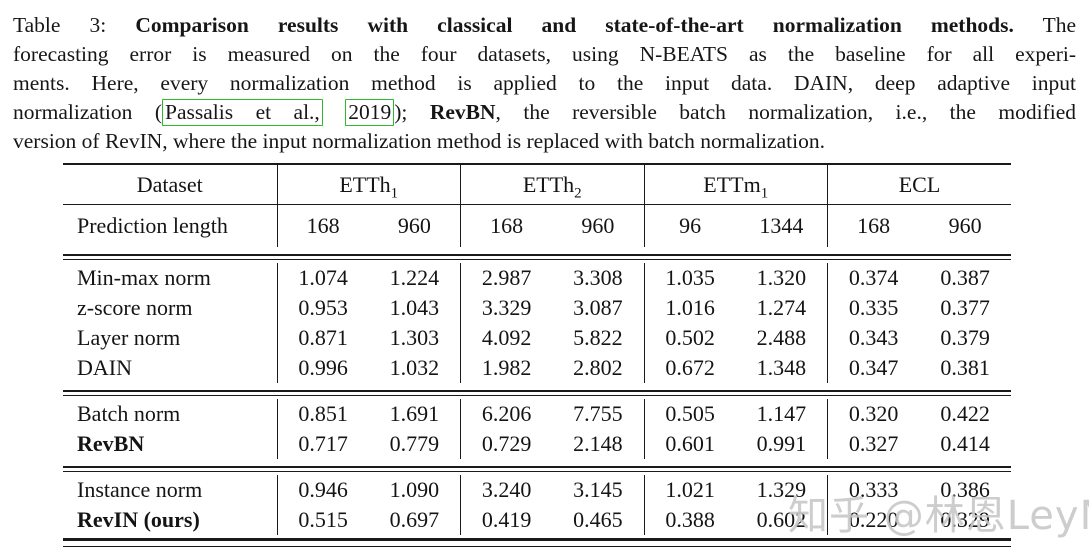  What do you see at coordinates (506, 308) in the screenshot?
I see `value-cell: 3.329` at bounding box center [506, 308].